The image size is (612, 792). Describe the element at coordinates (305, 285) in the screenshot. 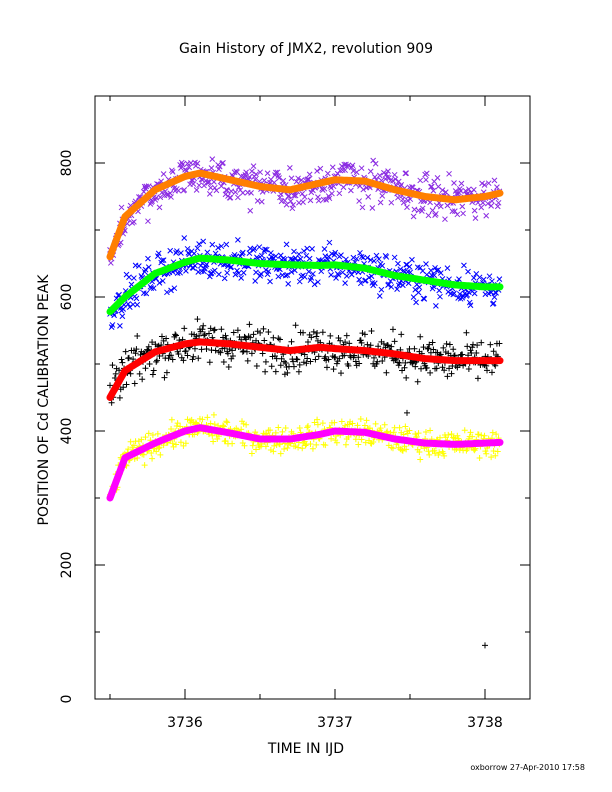

I see `series-2-trend-line` at that location.